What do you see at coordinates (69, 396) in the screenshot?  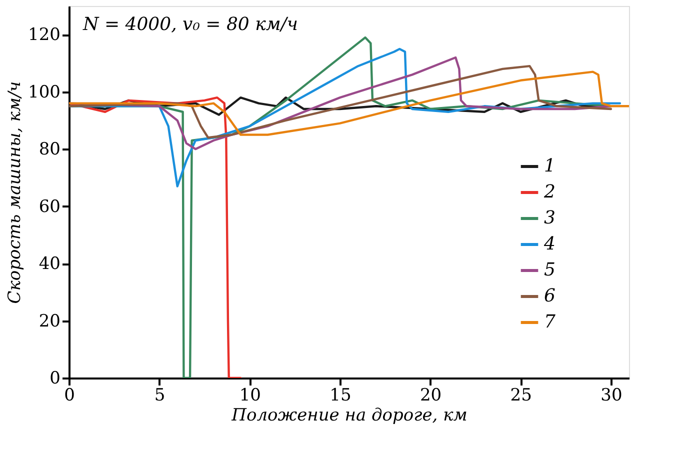 I see `x-tick-label: 0` at bounding box center [69, 396].